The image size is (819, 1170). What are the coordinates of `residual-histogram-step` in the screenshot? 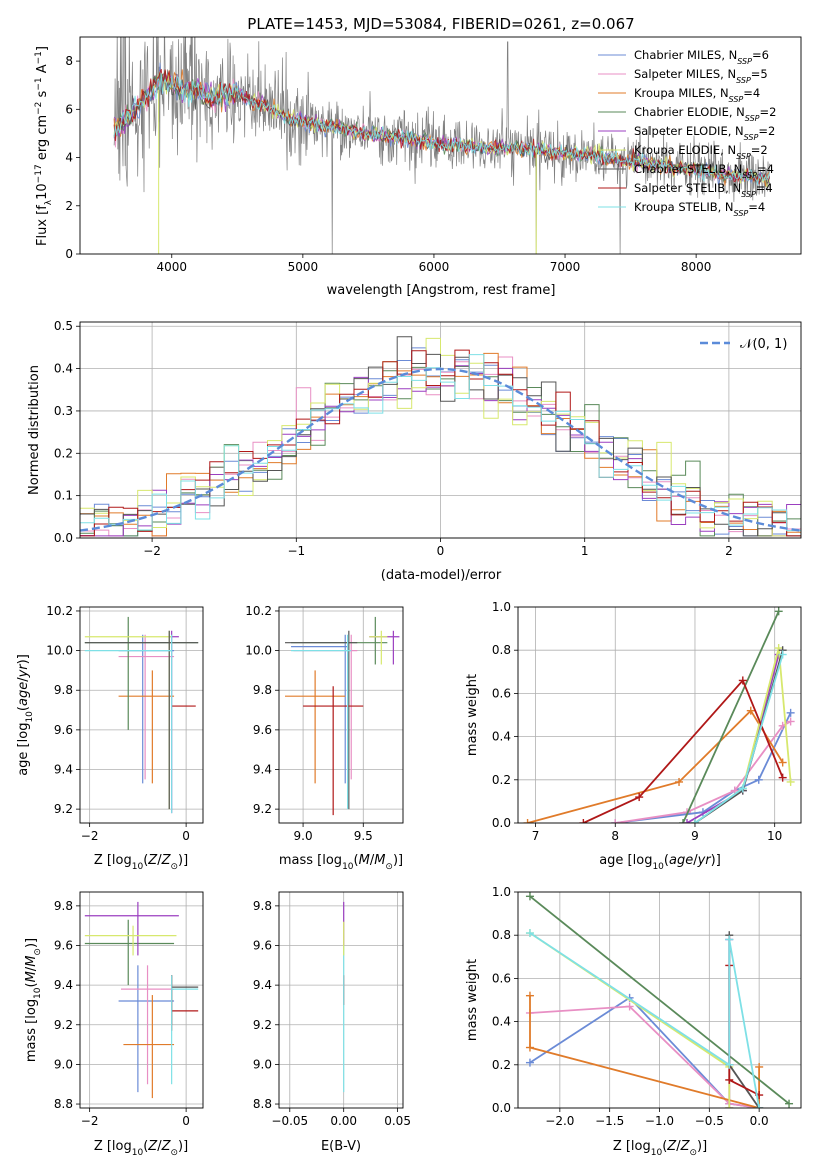 It's located at (440, 443).